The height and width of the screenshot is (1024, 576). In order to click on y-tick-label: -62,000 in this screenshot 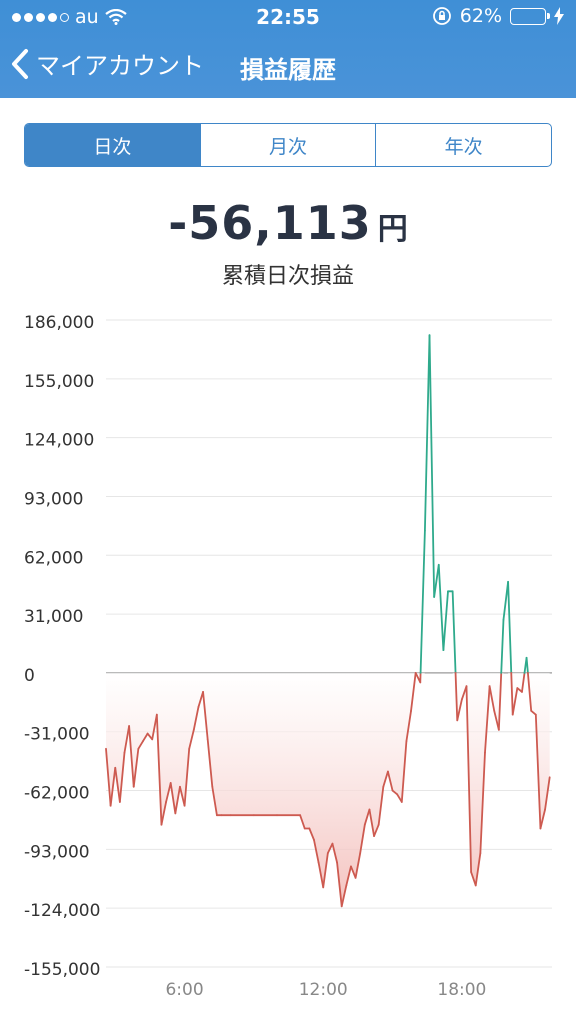, I will do `click(57, 794)`.